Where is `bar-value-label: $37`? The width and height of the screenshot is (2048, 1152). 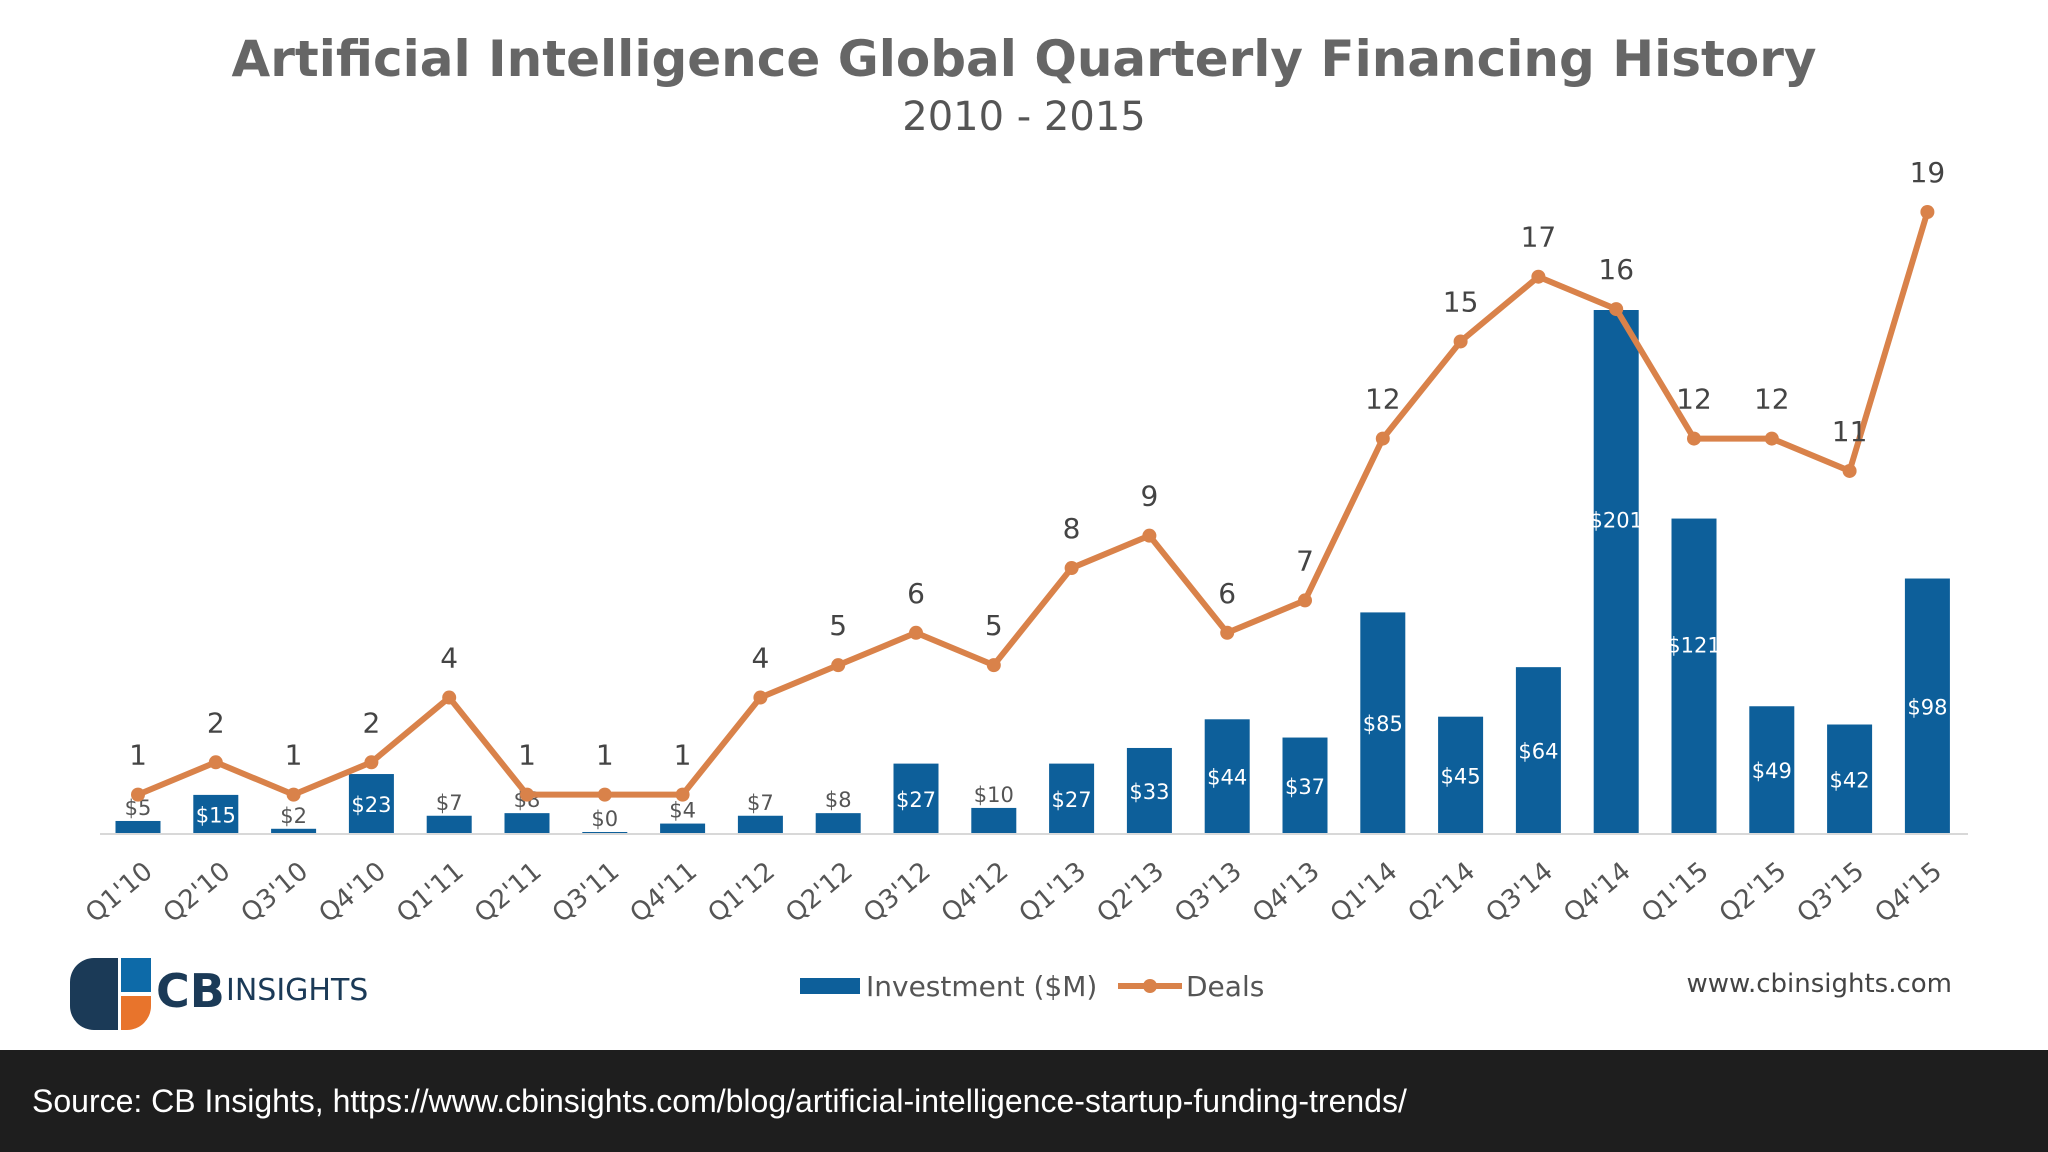 bar-value-label: $37 is located at coordinates (1305, 787).